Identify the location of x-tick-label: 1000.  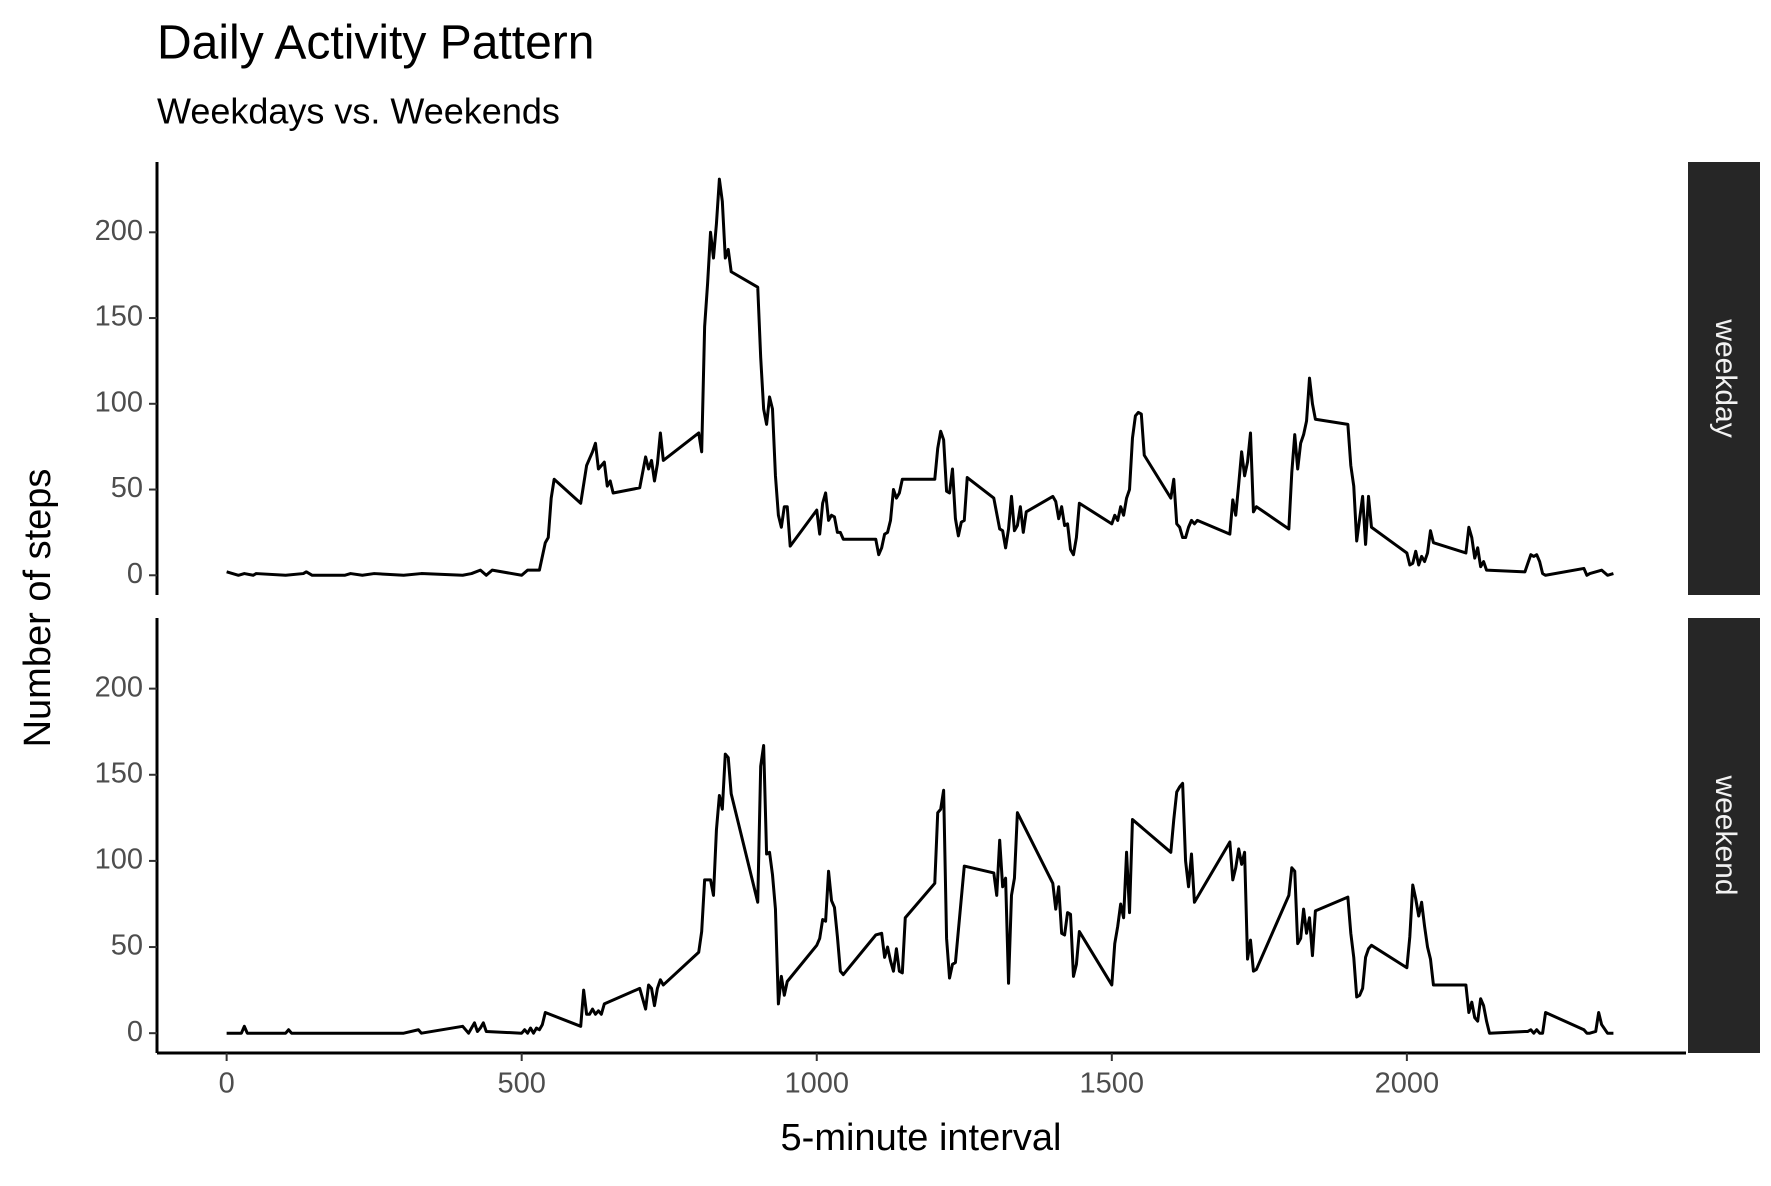
(816, 1084).